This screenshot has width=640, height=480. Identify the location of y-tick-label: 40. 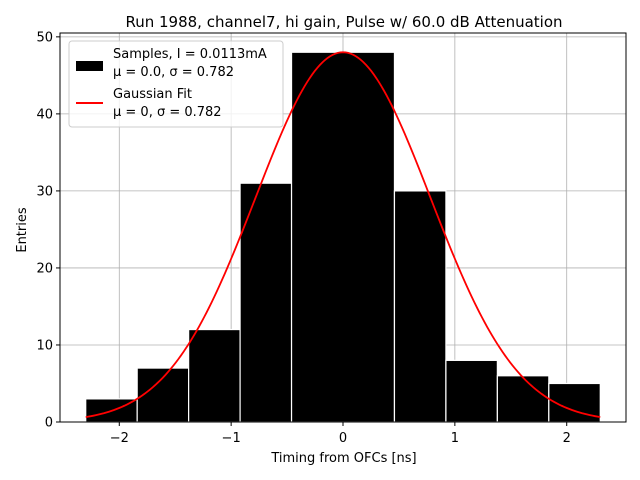
(44, 114).